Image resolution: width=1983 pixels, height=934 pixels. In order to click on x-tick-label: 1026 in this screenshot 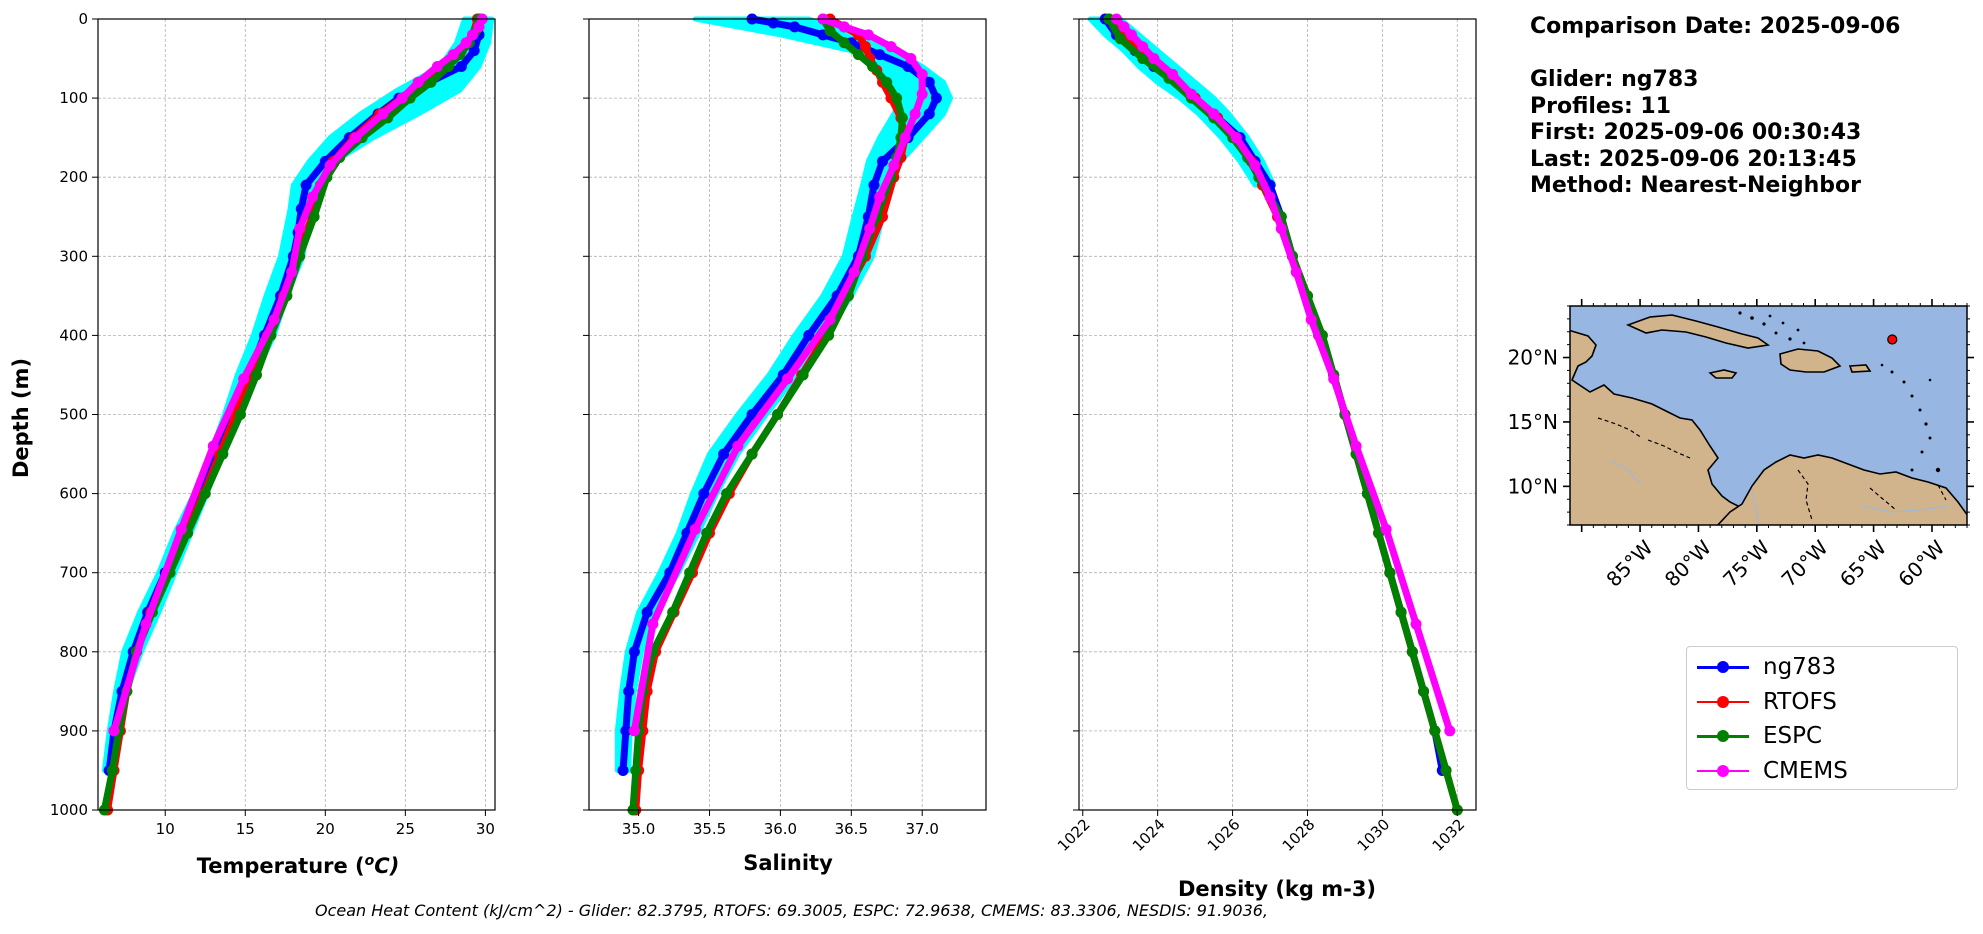, I will do `click(1224, 835)`.